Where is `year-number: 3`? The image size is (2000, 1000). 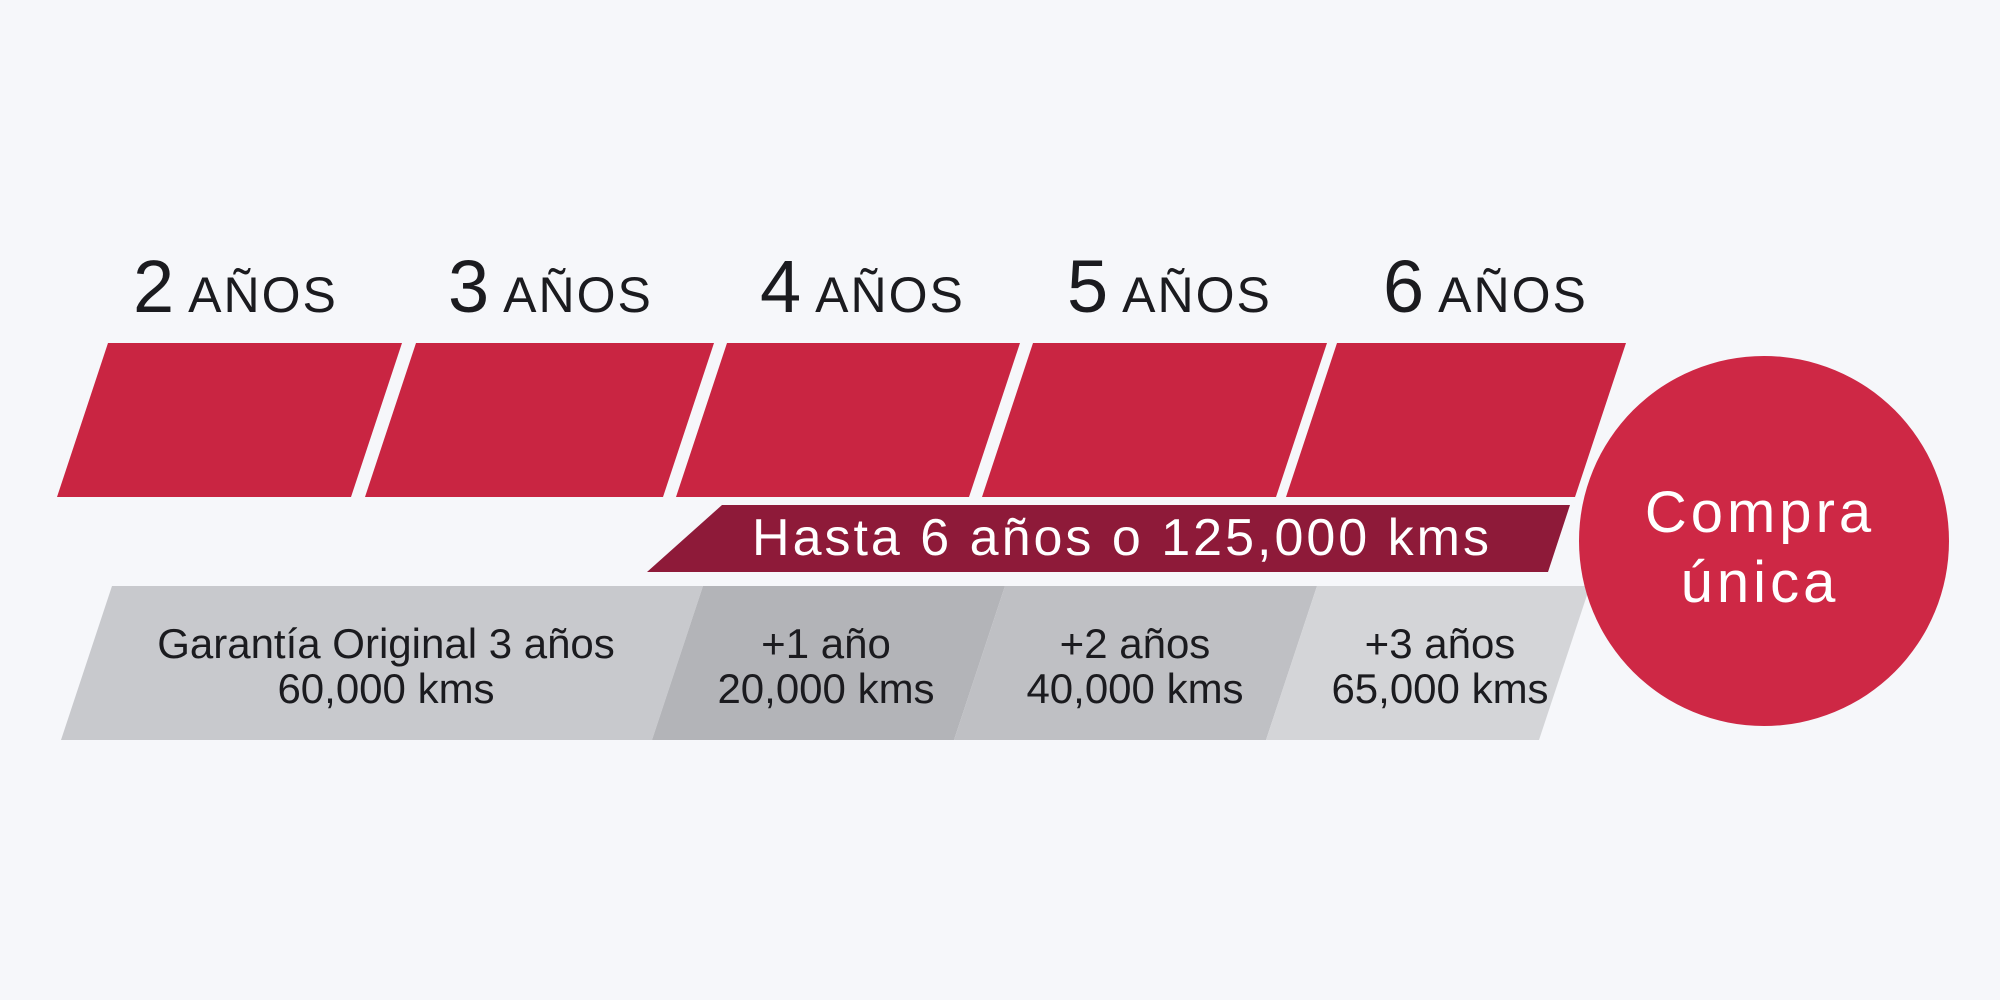 year-number: 3 is located at coordinates (469, 286).